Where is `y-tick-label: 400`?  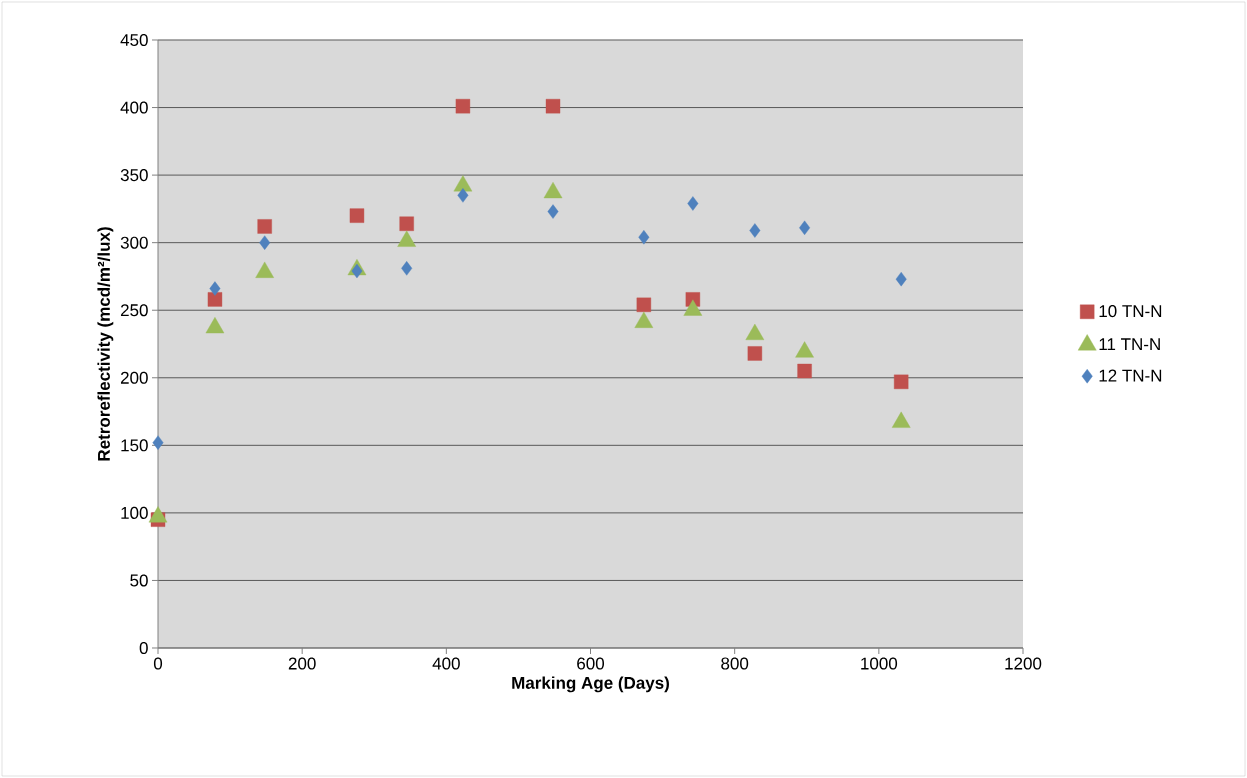 y-tick-label: 400 is located at coordinates (134, 107).